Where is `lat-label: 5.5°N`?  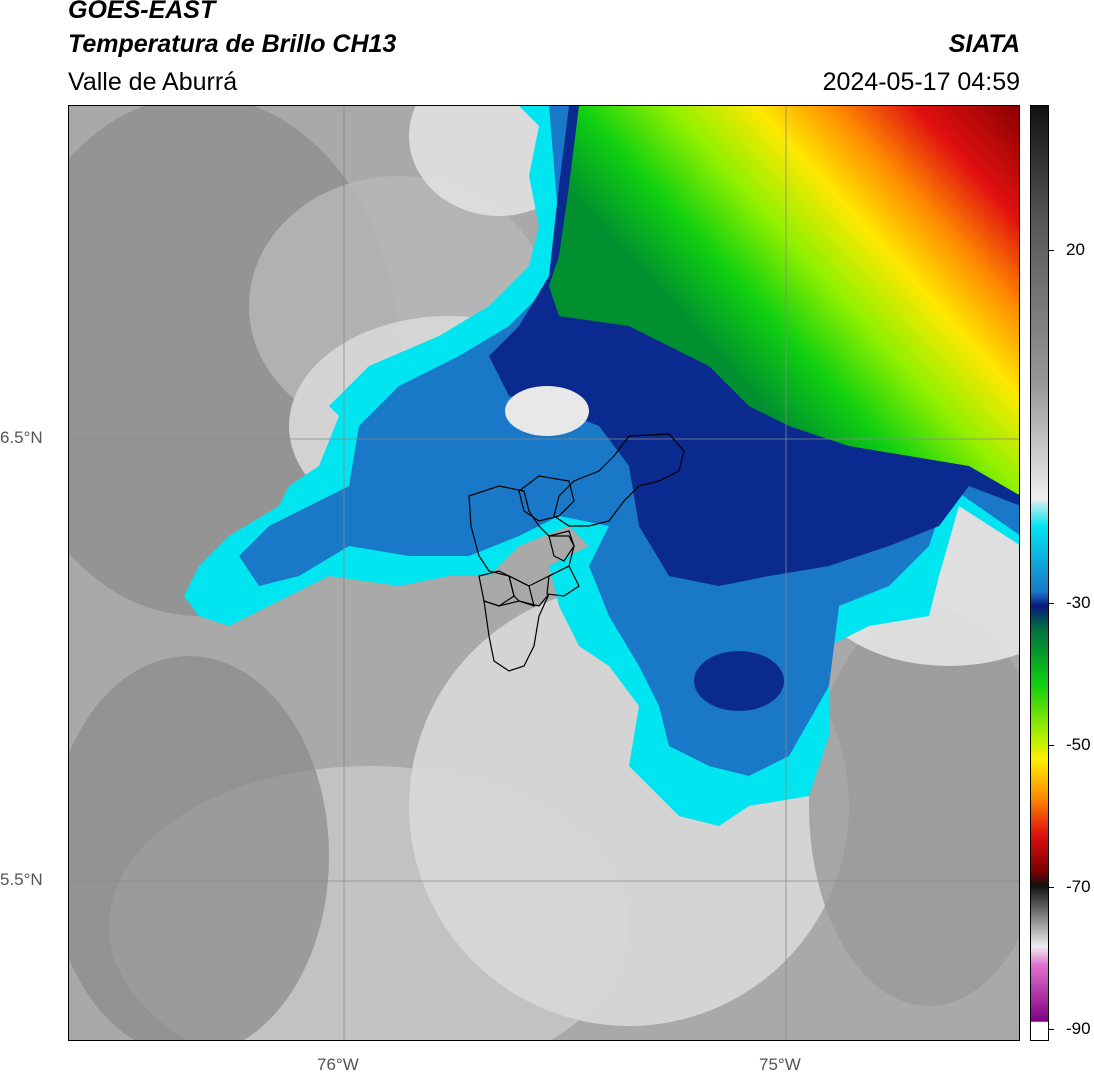
lat-label: 5.5°N is located at coordinates (21, 879).